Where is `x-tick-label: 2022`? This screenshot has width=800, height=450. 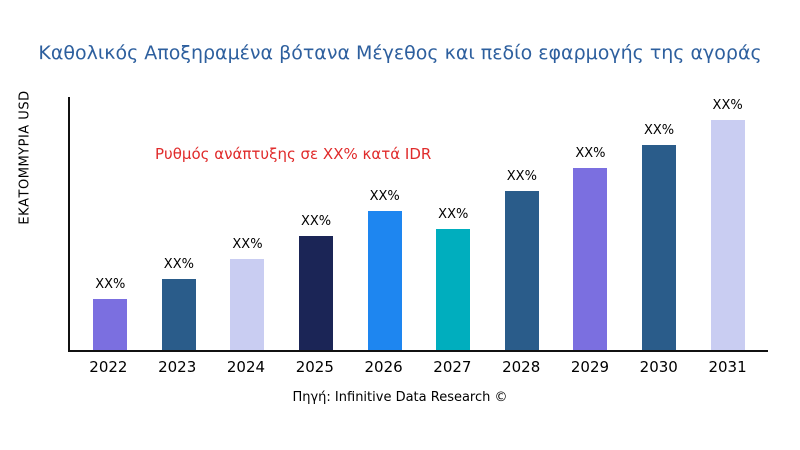 x-tick-label: 2022 is located at coordinates (108, 367).